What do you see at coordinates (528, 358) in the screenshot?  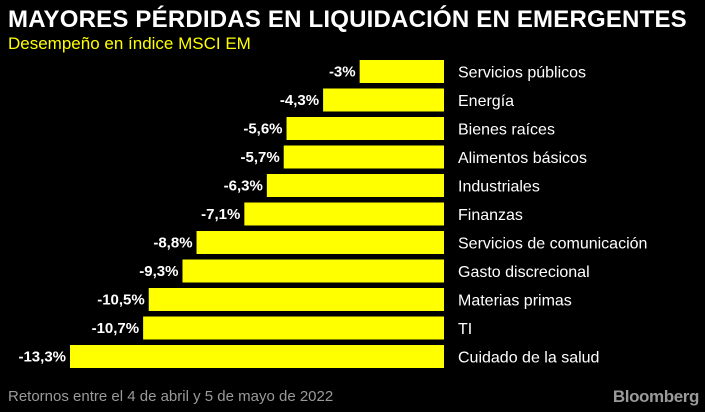 I see `category-label: Cuidado de la salud` at bounding box center [528, 358].